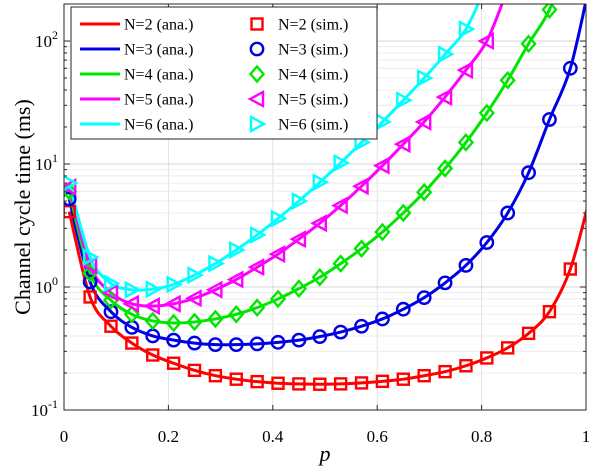  I want to click on x-tick-label: 0.8, so click(481, 436).